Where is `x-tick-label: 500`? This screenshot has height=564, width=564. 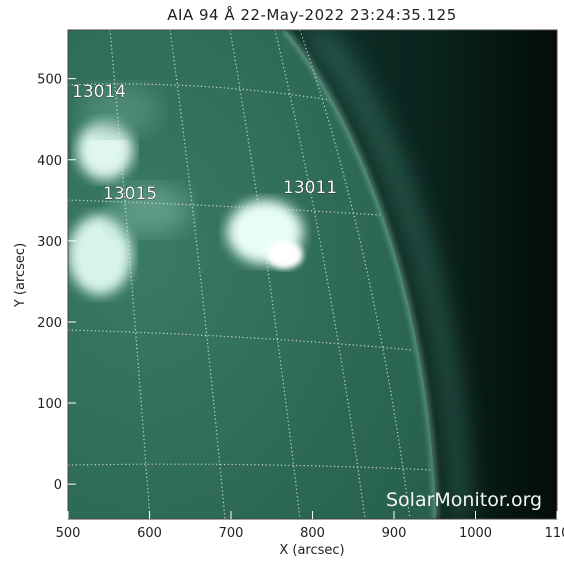 x-tick-label: 500 is located at coordinates (68, 533).